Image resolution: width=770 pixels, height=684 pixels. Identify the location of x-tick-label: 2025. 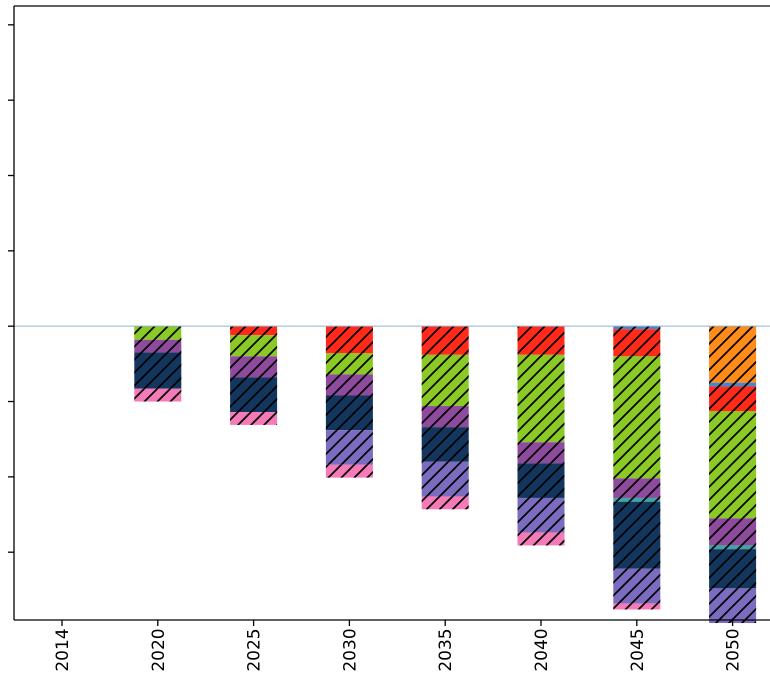
(255, 649).